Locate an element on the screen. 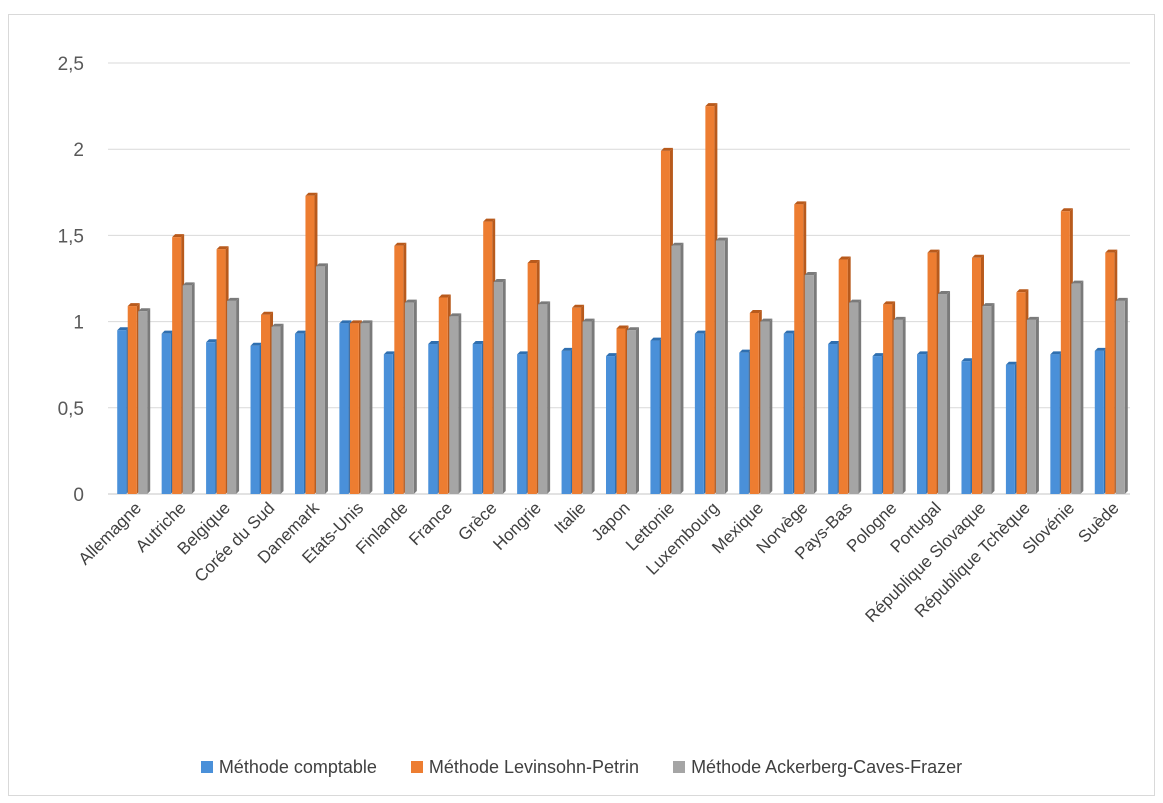 This screenshot has height=803, width=1163. legend-item-levinsohn-petrin: Méthode Levinsohn-Petrin is located at coordinates (525, 767).